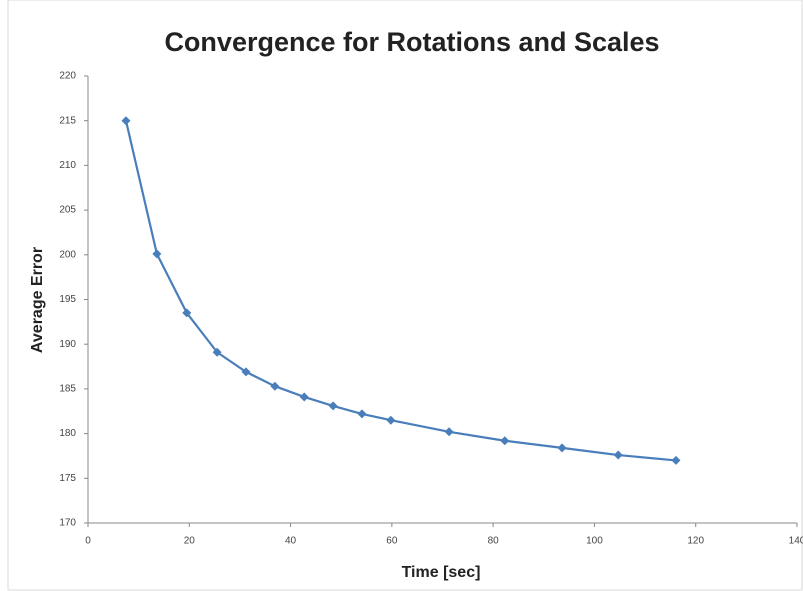 Image resolution: width=803 pixels, height=591 pixels. What do you see at coordinates (392, 541) in the screenshot?
I see `x-tick-label: 60` at bounding box center [392, 541].